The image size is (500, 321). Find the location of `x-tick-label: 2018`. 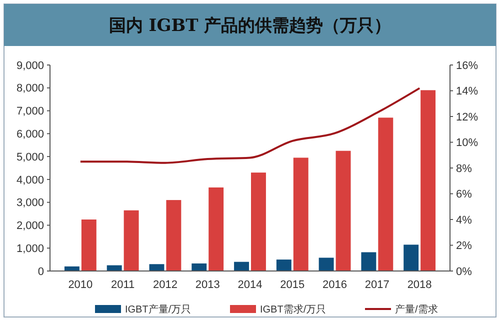

x-tick-label: 2018 is located at coordinates (419, 285).